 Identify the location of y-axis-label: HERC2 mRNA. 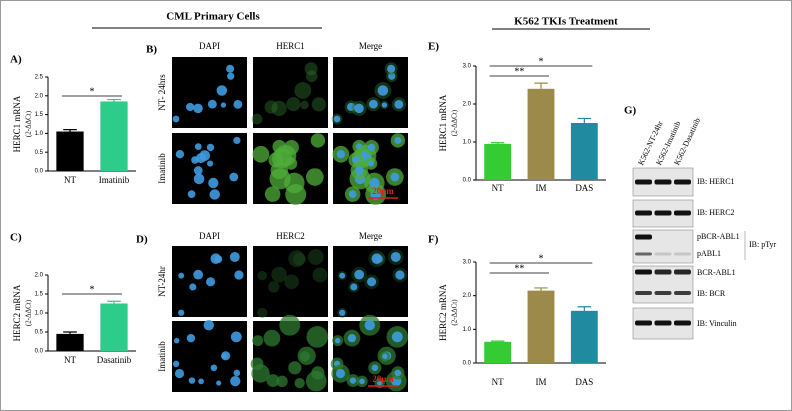
(17, 312).